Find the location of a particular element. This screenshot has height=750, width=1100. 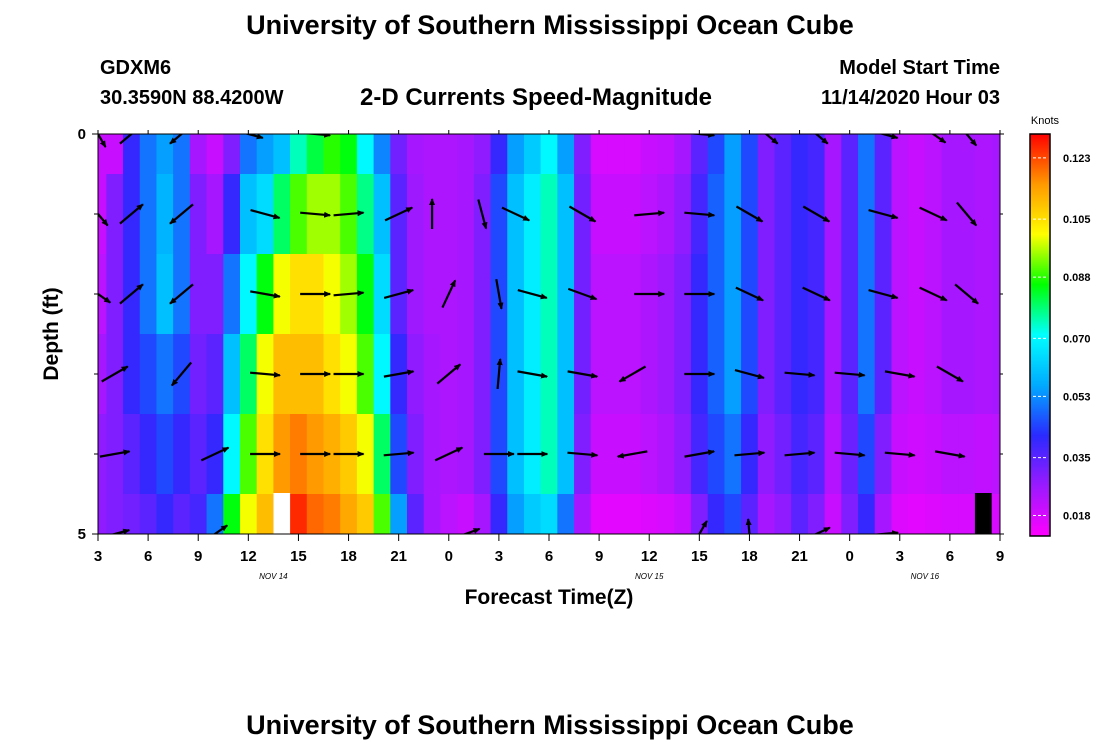

colorbar-tick-label: 0.105 is located at coordinates (1077, 220).